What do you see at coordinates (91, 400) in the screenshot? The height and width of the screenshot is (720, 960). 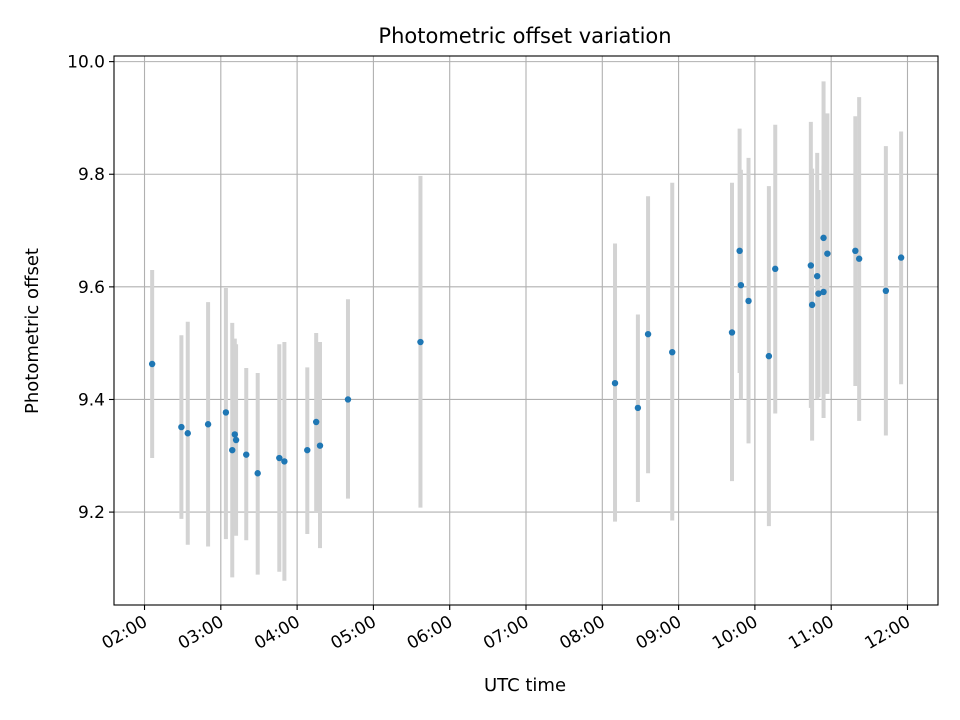 I see `y-tick-label: 9.4` at bounding box center [91, 400].